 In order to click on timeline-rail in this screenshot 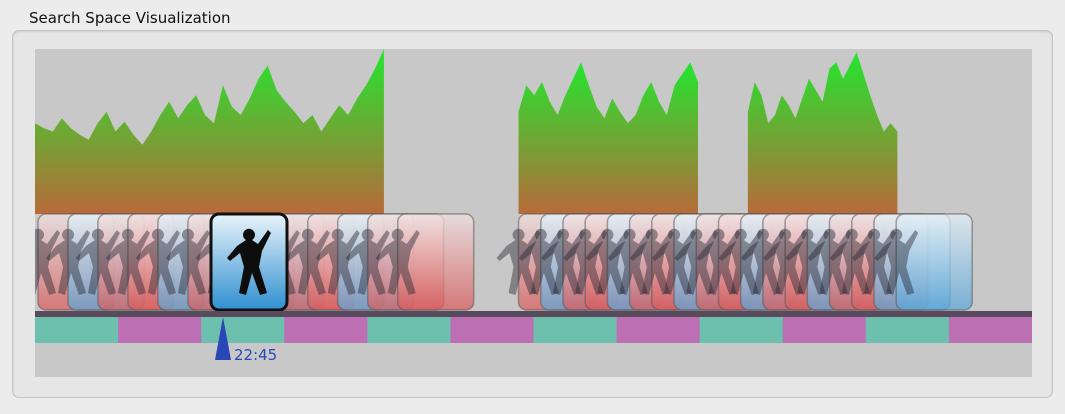, I will do `click(533, 314)`.